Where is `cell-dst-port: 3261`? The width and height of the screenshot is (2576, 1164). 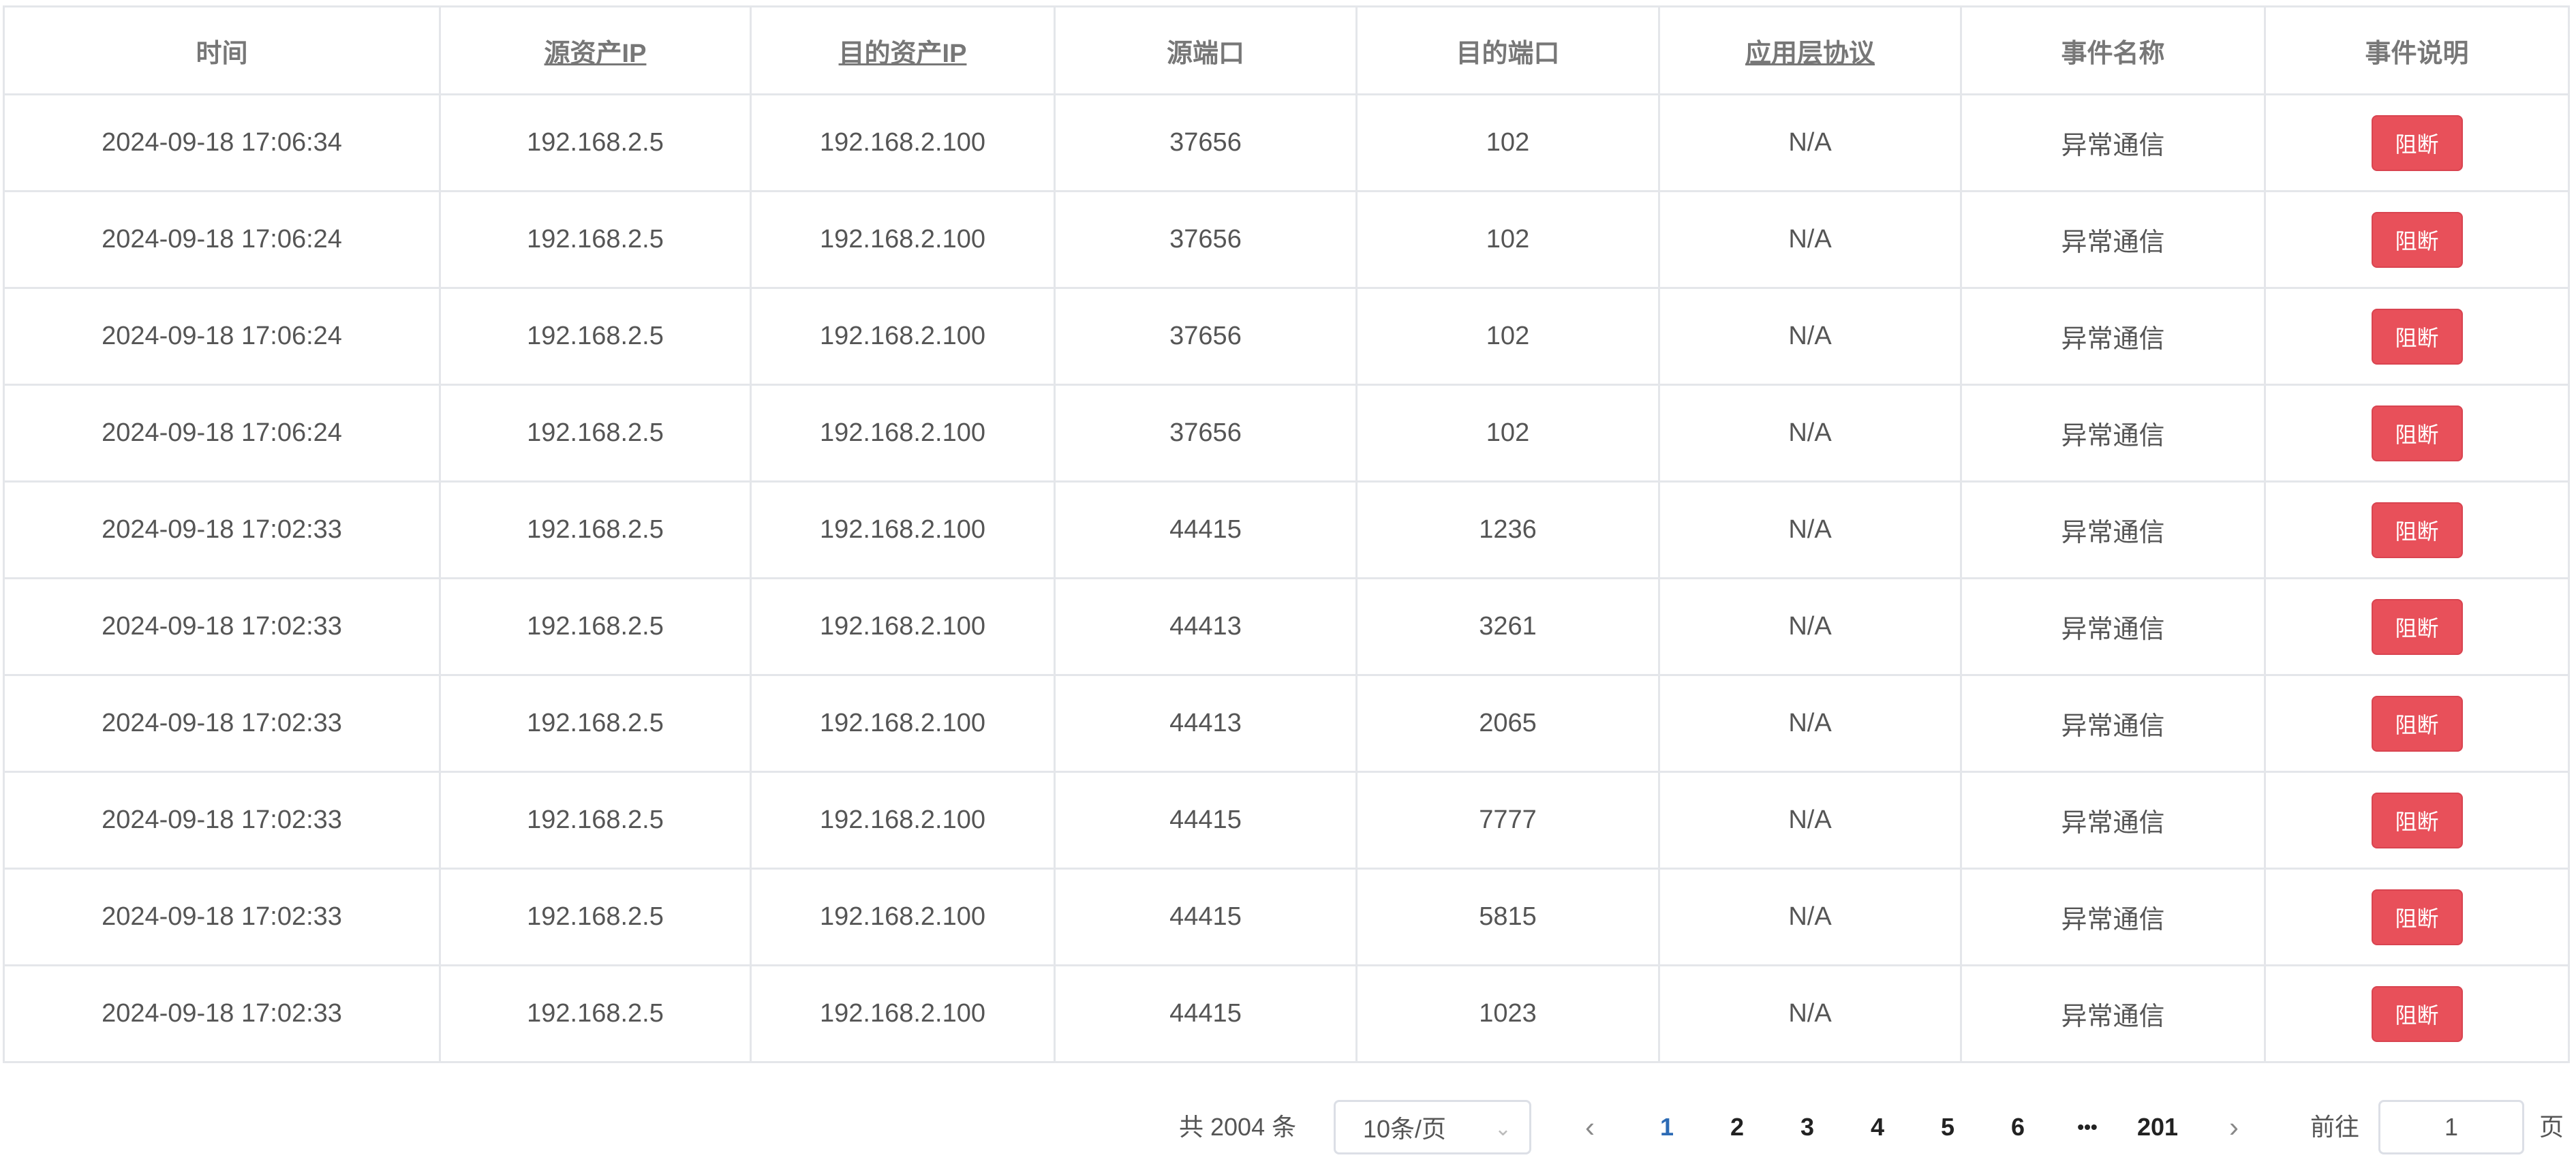 cell-dst-port: 3261 is located at coordinates (1507, 626).